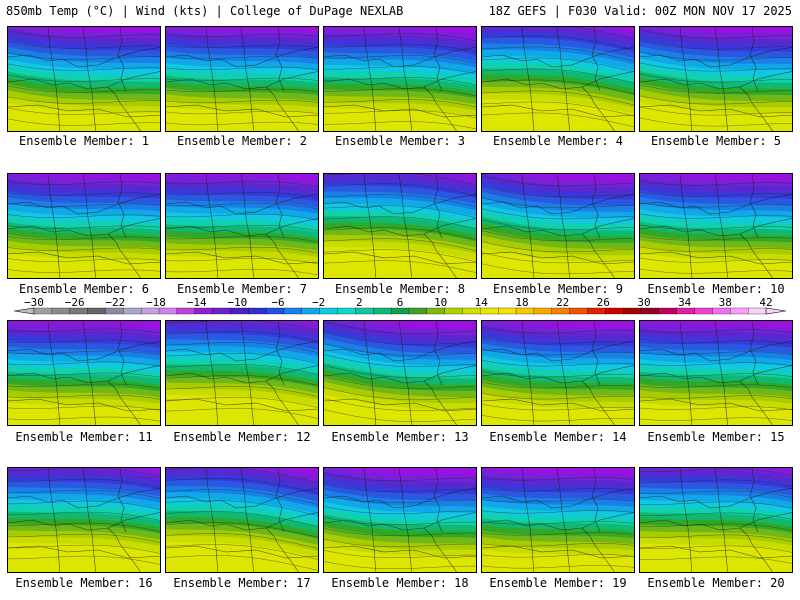 The height and width of the screenshot is (600, 800). What do you see at coordinates (716, 437) in the screenshot?
I see `ensemble-member-label: Ensemble Member: 15` at bounding box center [716, 437].